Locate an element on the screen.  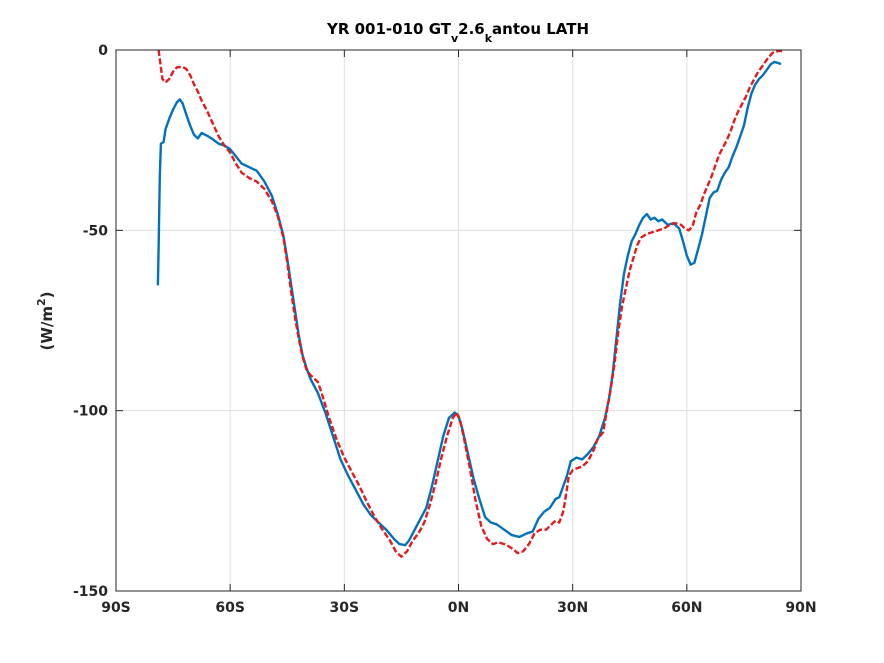
x-tick-label: 30S is located at coordinates (345, 608).